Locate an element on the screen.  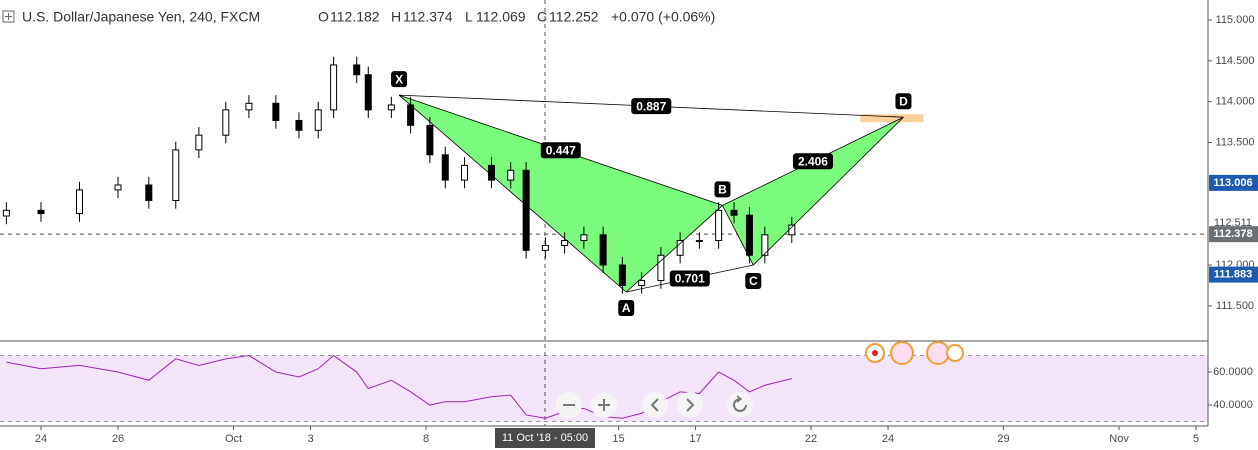
header-icon is located at coordinates (8, 16).